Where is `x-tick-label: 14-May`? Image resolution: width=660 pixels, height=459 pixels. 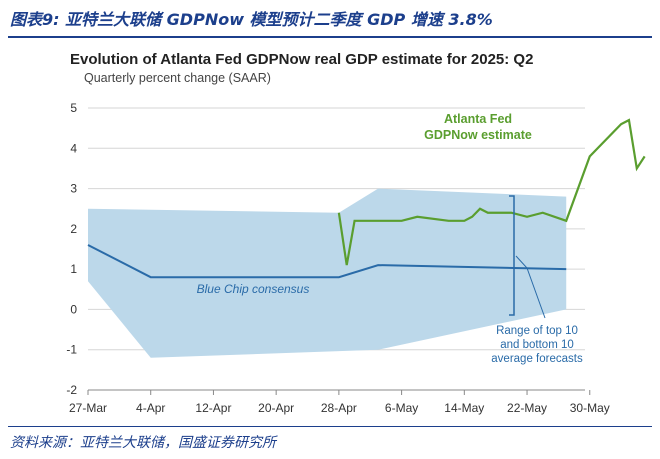
x-tick-label: 14-May is located at coordinates (464, 408).